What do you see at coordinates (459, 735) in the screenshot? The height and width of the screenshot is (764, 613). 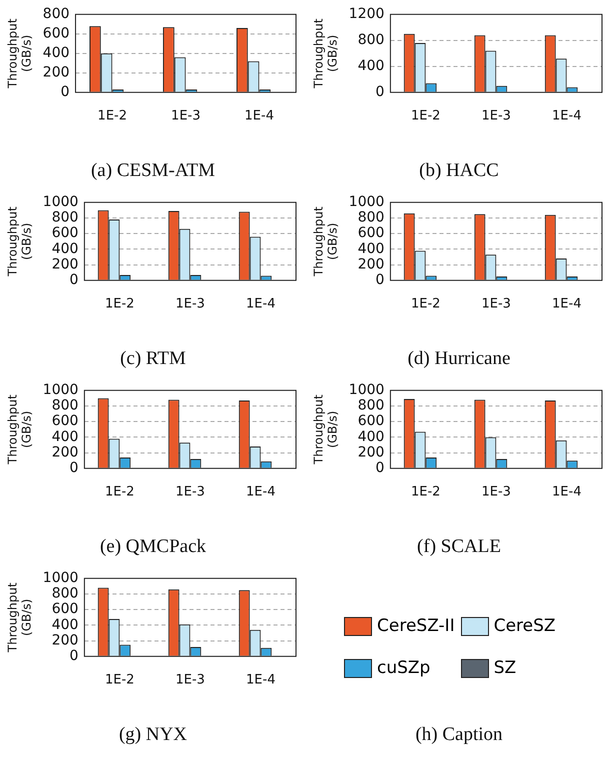 I see `text: (h) Caption` at bounding box center [459, 735].